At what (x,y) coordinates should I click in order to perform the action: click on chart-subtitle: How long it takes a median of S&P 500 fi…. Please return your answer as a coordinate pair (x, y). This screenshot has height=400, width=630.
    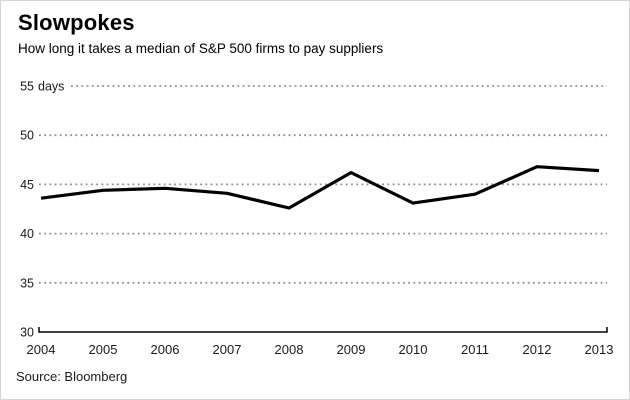
    Looking at the image, I should click on (201, 48).